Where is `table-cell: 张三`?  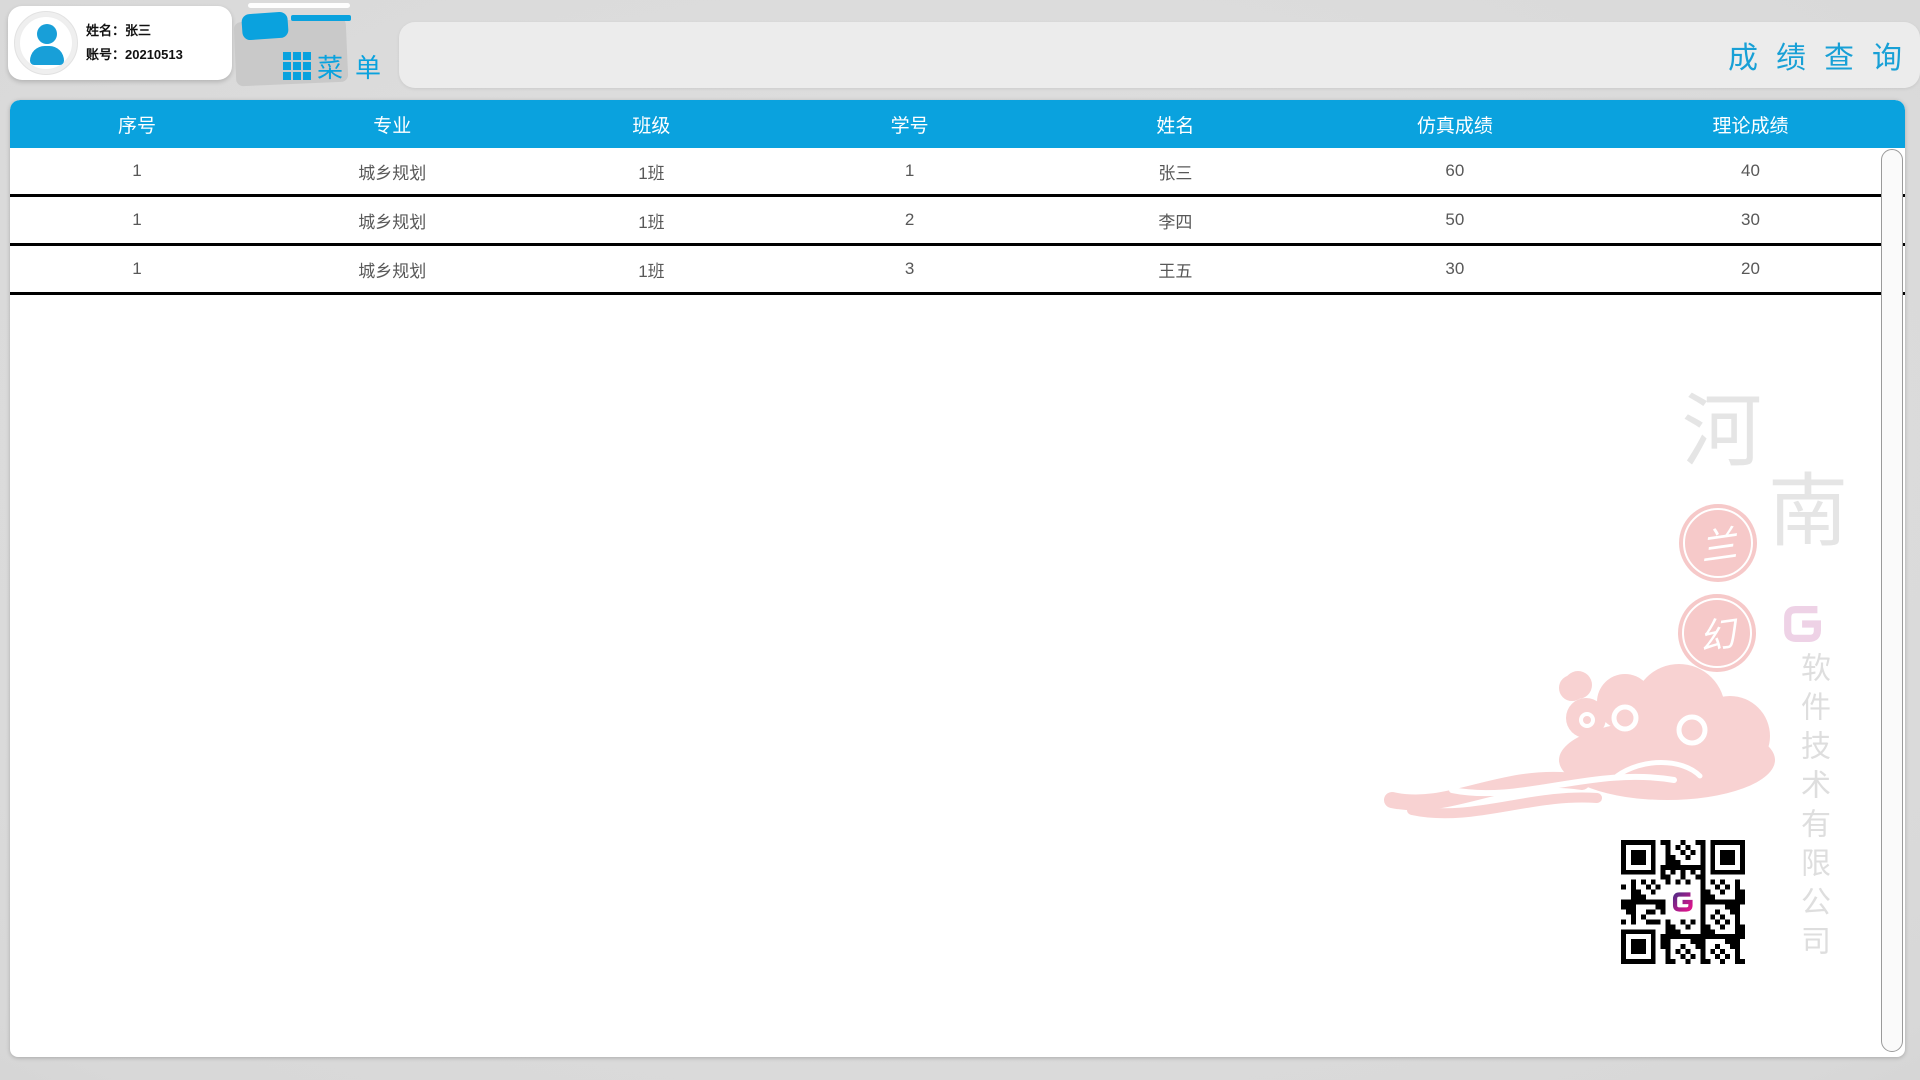
table-cell: 张三 is located at coordinates (1175, 173).